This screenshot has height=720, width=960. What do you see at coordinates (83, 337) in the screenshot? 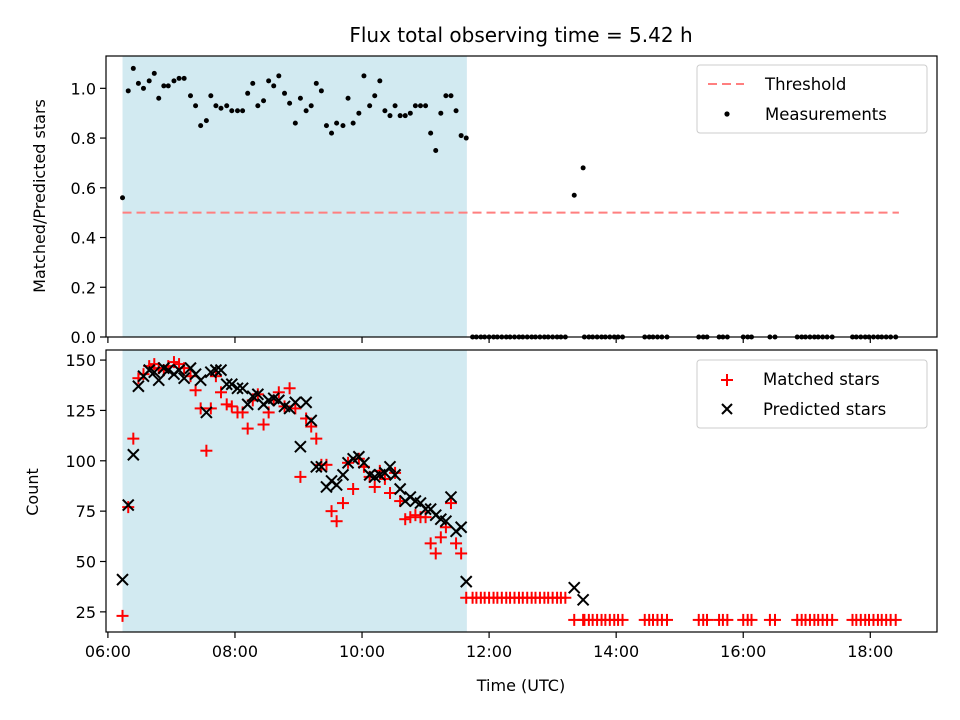
I see `y-tick-label: 0.0` at bounding box center [83, 337].